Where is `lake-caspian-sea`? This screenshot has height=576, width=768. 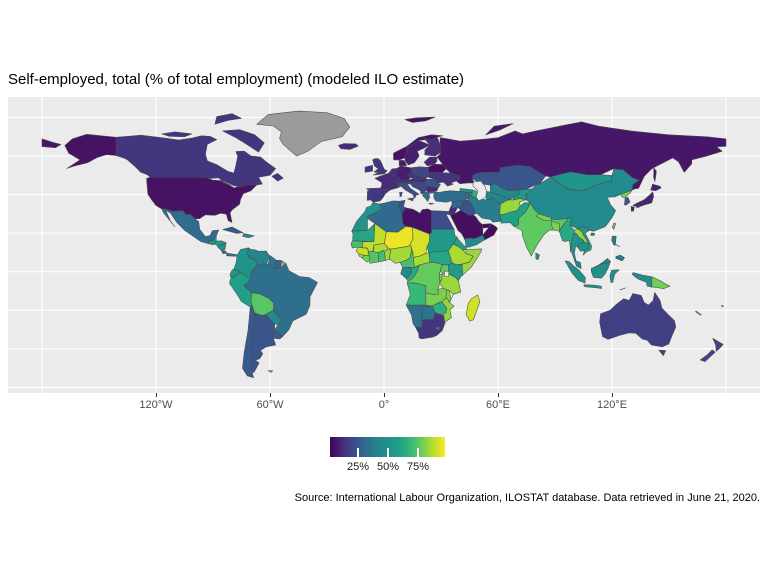 lake-caspian-sea is located at coordinates (479, 191).